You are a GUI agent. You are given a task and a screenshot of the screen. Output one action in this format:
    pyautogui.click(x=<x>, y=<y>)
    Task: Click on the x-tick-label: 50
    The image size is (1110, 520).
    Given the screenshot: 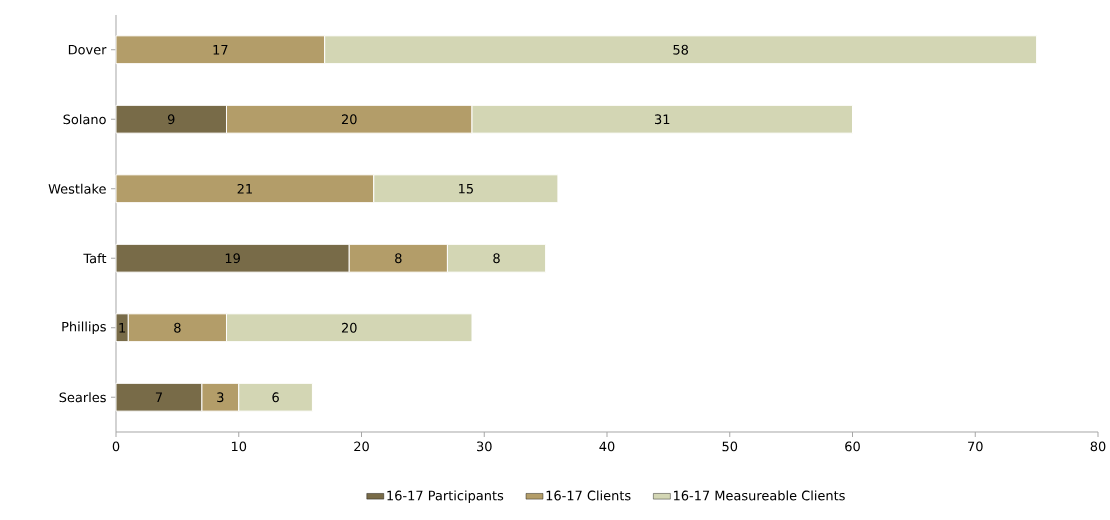 What is the action you would take?
    pyautogui.click(x=730, y=446)
    